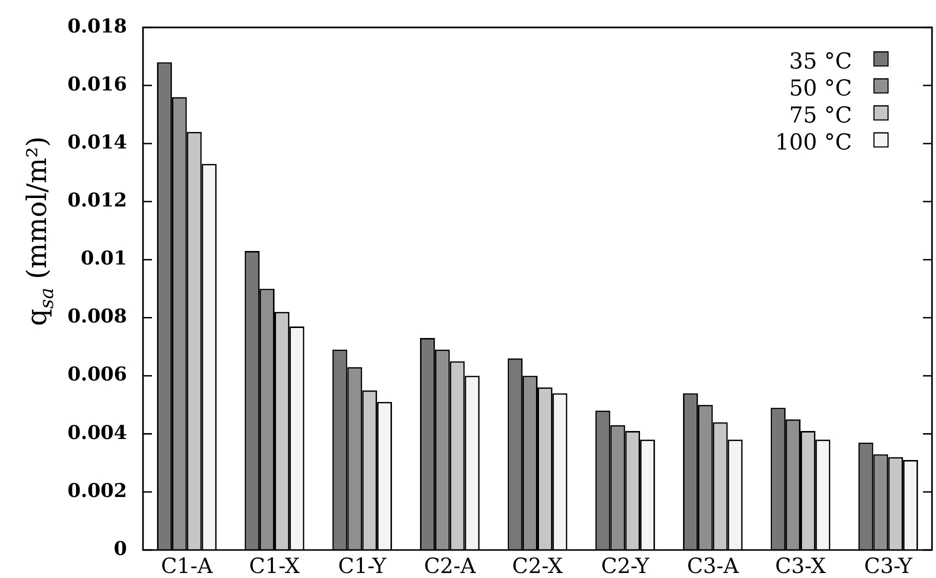  Describe the element at coordinates (103, 259) in the screenshot. I see `y-tick-label: 0.01` at that location.